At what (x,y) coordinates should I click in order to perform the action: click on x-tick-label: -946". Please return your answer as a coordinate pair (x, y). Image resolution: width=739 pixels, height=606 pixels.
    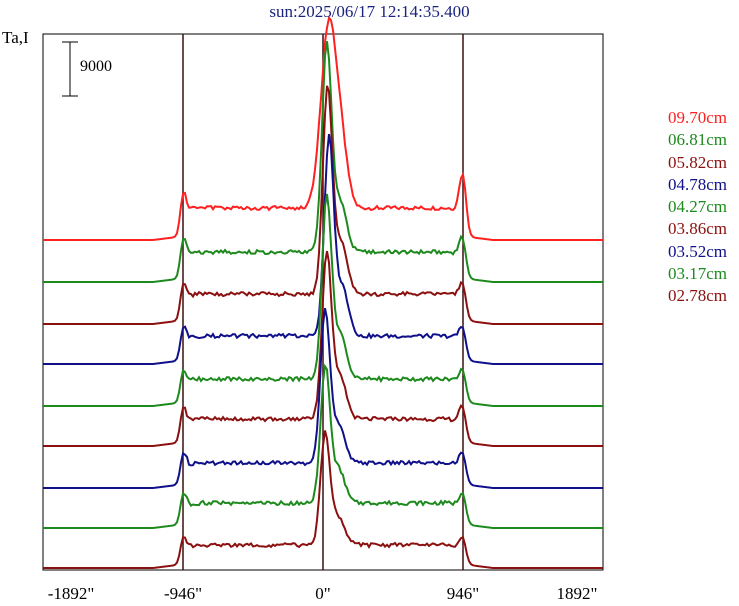
    Looking at the image, I should click on (183, 593).